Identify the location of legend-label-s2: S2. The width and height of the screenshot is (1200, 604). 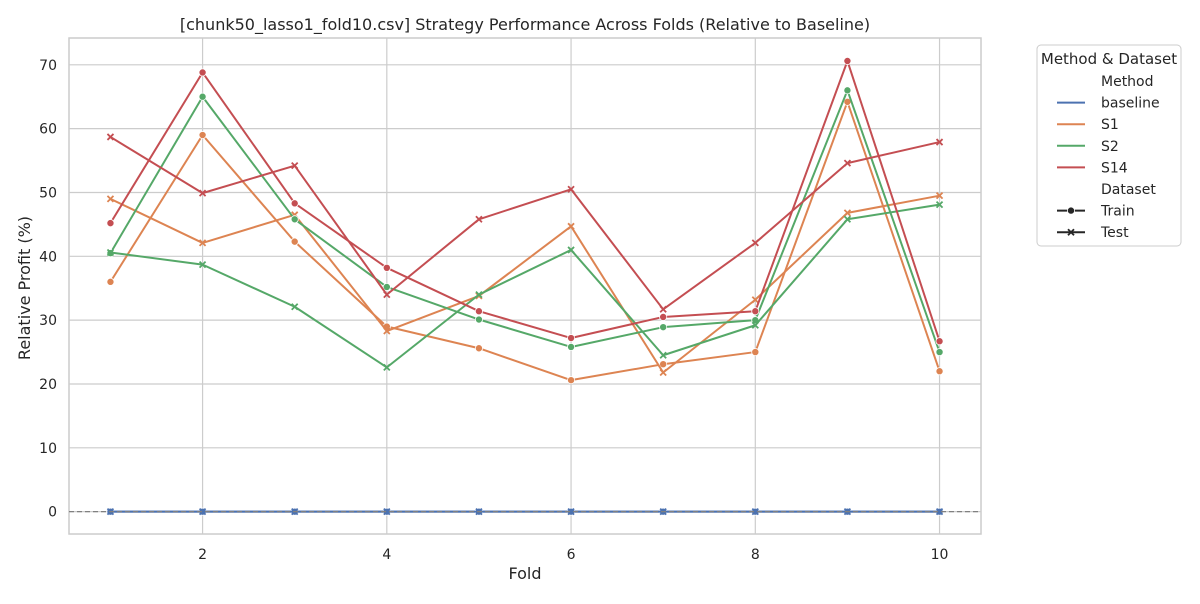
(1110, 147).